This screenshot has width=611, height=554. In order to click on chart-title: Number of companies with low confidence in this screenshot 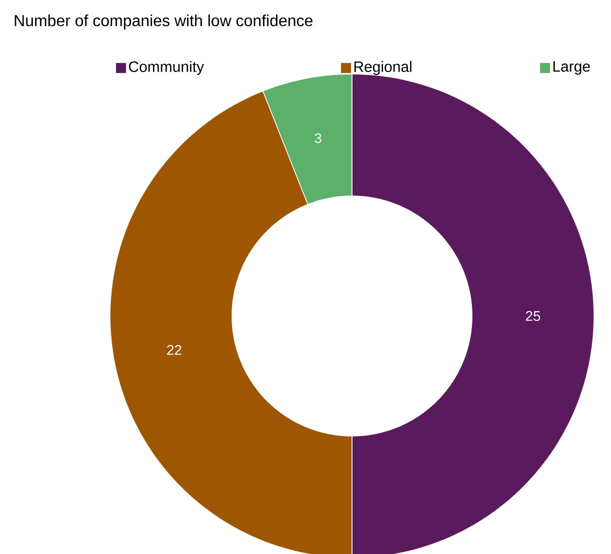, I will do `click(163, 22)`.